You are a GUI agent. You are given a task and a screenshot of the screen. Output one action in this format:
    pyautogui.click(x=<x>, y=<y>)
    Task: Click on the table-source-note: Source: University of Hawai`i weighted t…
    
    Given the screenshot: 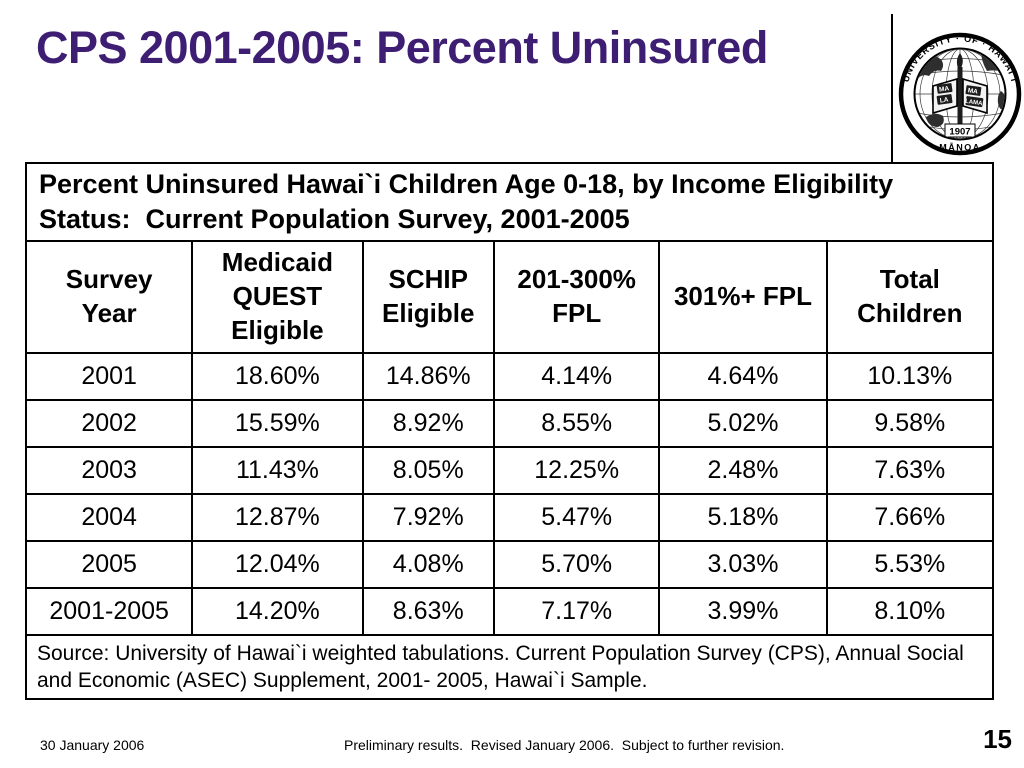 What is the action you would take?
    pyautogui.click(x=509, y=667)
    